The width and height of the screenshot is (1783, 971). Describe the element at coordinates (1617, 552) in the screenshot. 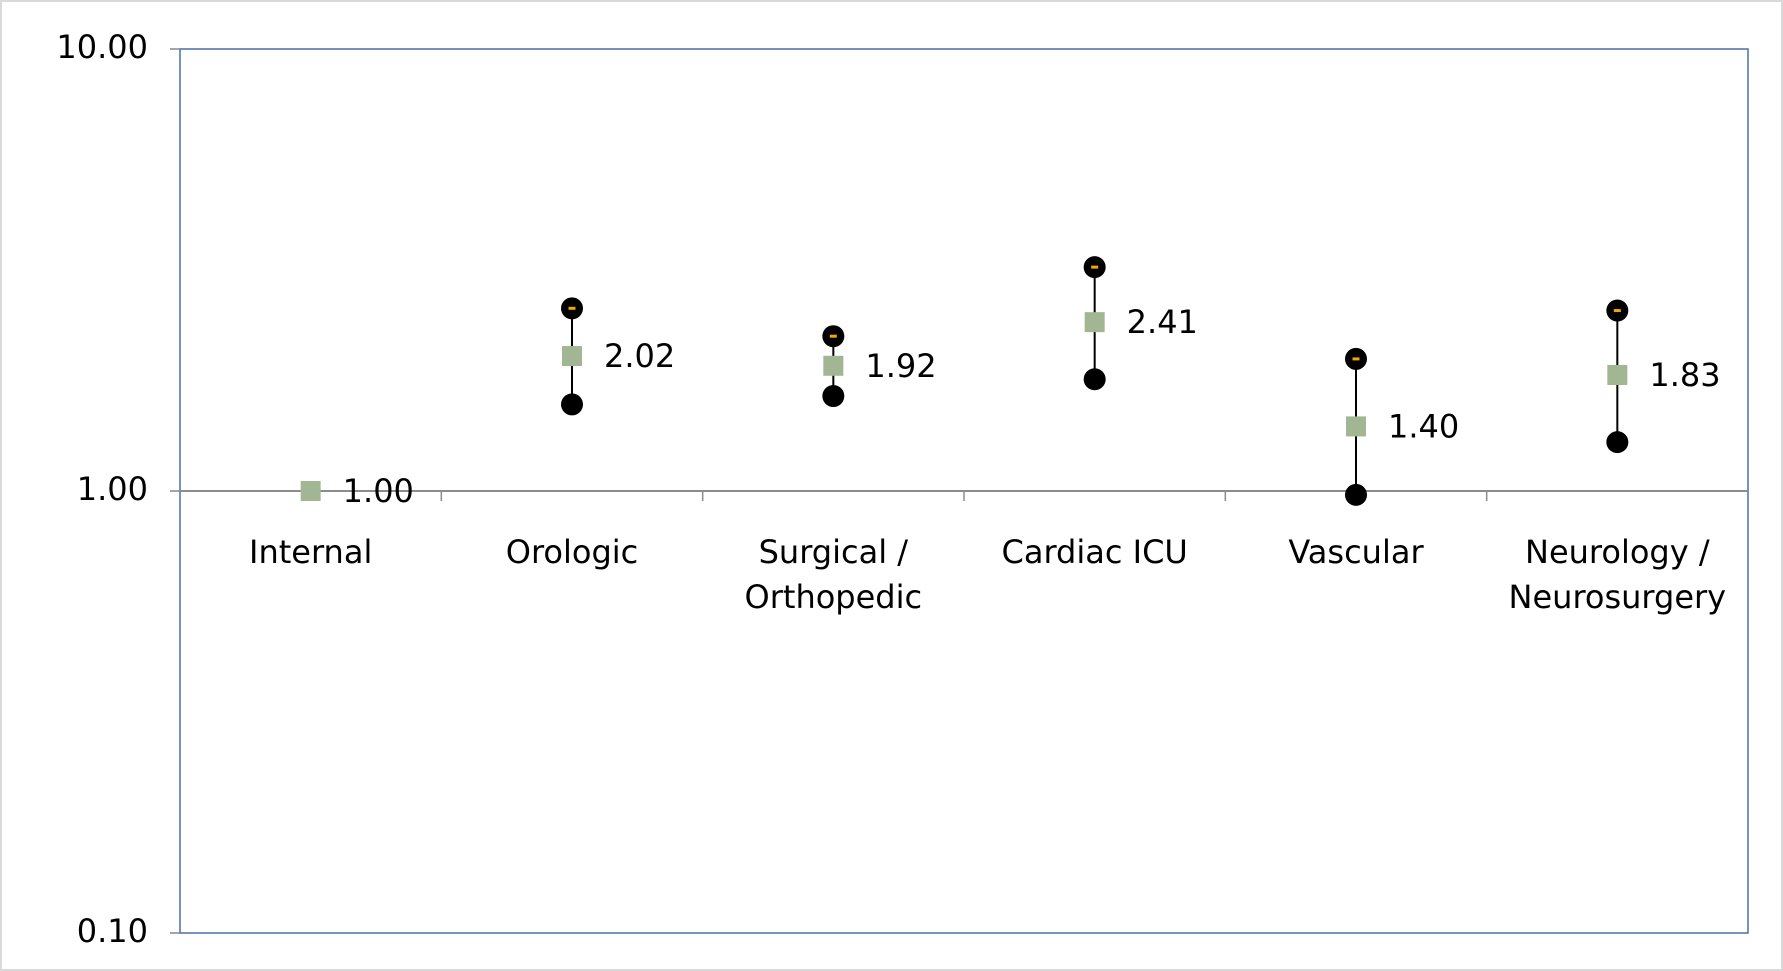

I see `x-tick-label-line: Neurology /` at that location.